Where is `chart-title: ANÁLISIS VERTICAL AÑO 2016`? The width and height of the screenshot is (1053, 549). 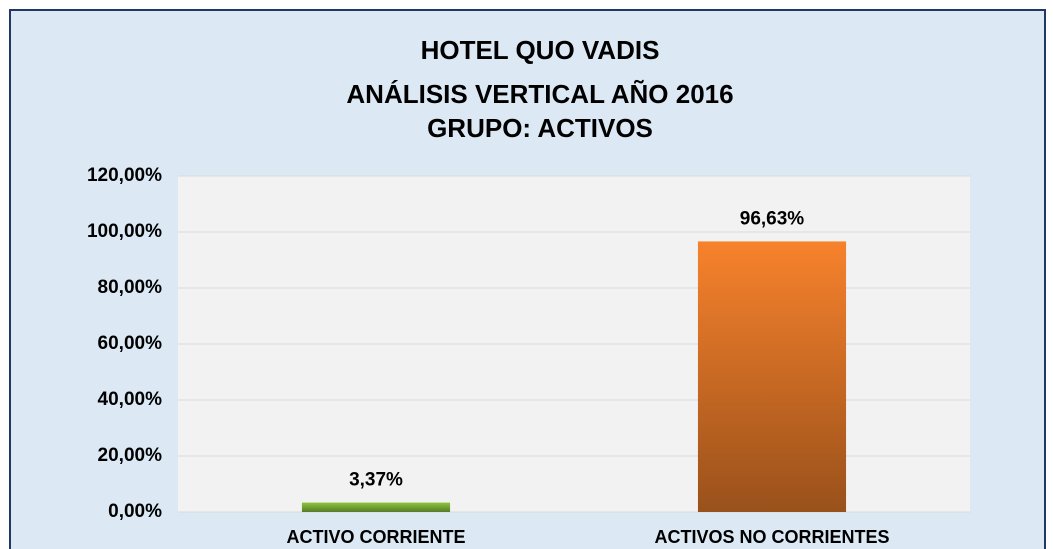 chart-title: ANÁLISIS VERTICAL AÑO 2016 is located at coordinates (539, 94).